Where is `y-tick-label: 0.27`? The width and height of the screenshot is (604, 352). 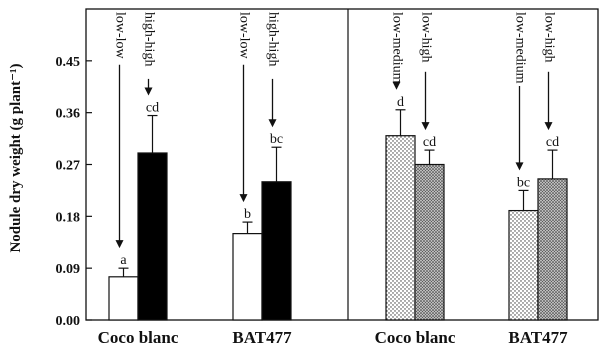 y-tick-label: 0.27 is located at coordinates (68, 166).